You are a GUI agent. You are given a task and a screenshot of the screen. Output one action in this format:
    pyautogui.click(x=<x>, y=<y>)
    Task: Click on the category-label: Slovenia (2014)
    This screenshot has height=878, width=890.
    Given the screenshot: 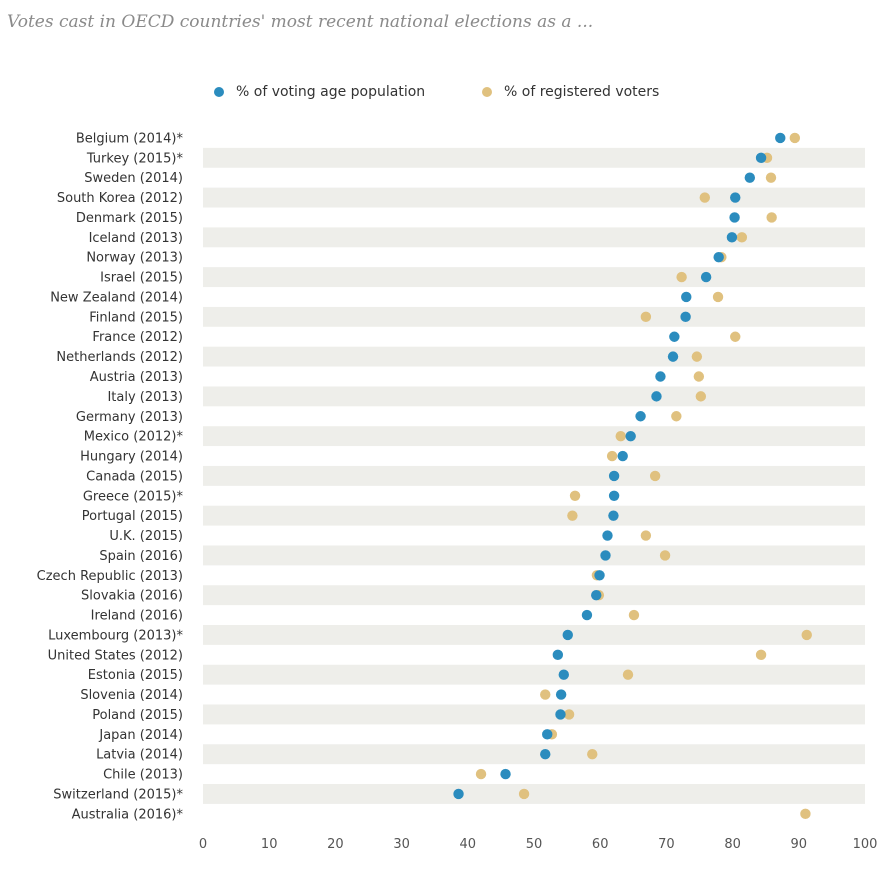 What is the action you would take?
    pyautogui.click(x=131, y=695)
    